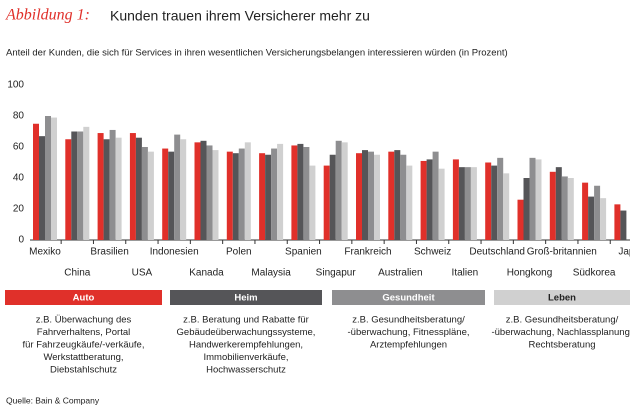  What do you see at coordinates (432, 252) in the screenshot?
I see `x-tick-label: Schweiz` at bounding box center [432, 252].